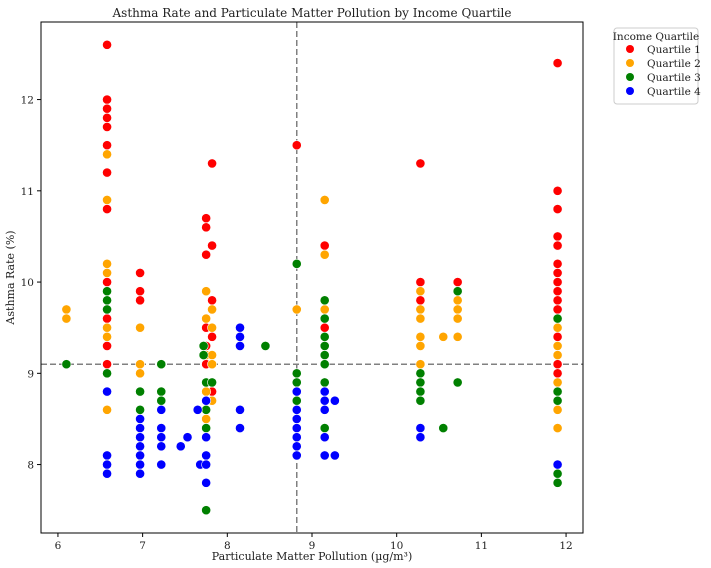  Describe the element at coordinates (30, 374) in the screenshot. I see `y-tick-label: 9` at that location.